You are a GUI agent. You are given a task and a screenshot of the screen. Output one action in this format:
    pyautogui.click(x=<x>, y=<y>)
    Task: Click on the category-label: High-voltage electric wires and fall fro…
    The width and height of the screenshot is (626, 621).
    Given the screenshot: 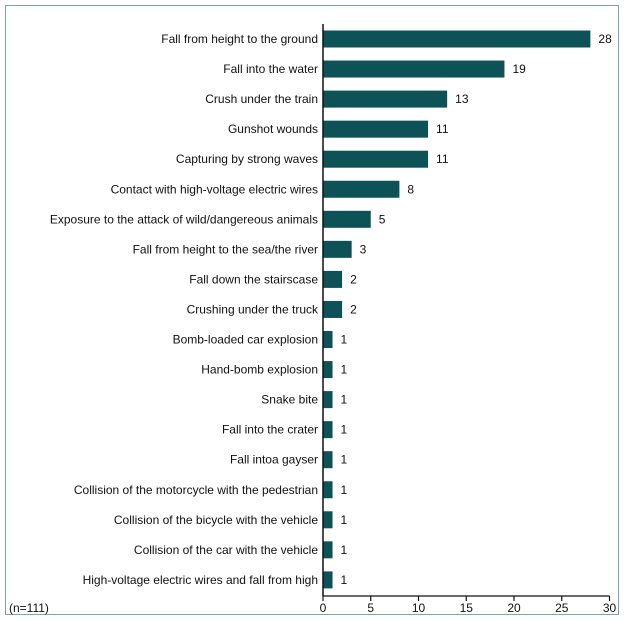 What is the action you would take?
    pyautogui.click(x=200, y=580)
    